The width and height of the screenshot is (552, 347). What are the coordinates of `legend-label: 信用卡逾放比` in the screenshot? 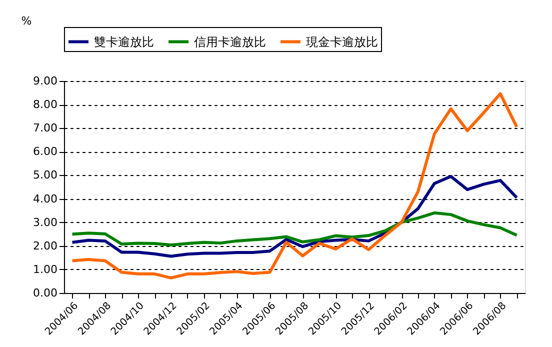 It's located at (230, 41).